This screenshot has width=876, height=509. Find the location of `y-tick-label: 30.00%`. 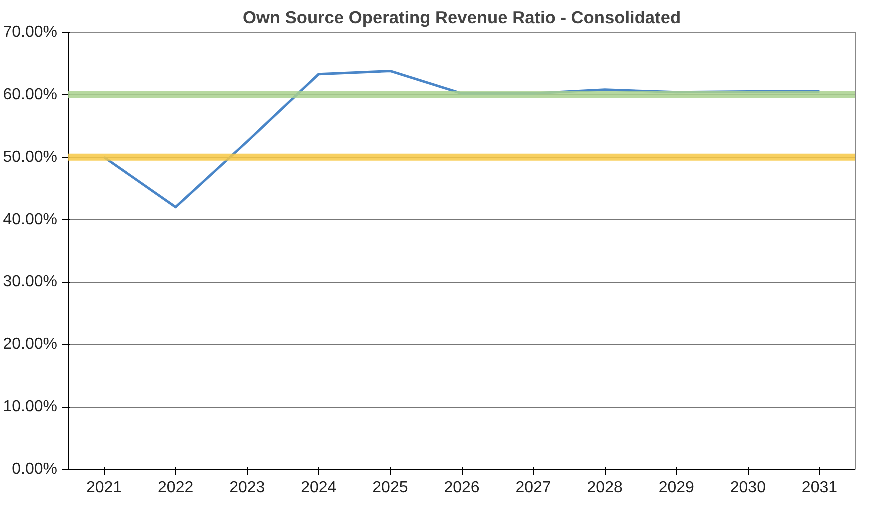

y-tick-label: 30.00% is located at coordinates (30, 282).